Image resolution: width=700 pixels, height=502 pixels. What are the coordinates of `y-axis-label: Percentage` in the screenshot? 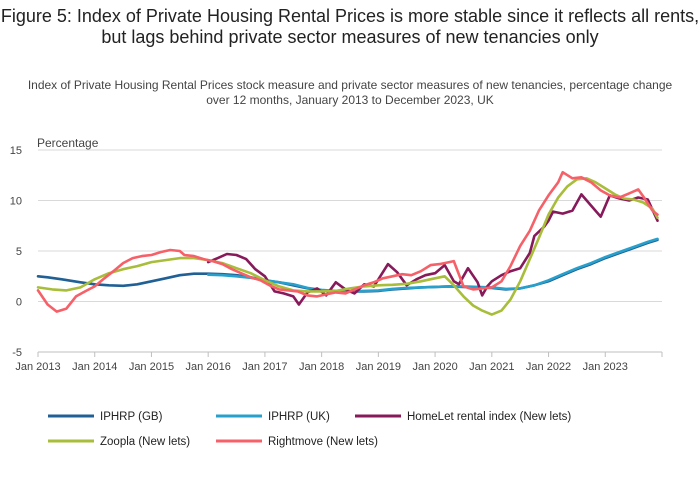 It's located at (68, 143).